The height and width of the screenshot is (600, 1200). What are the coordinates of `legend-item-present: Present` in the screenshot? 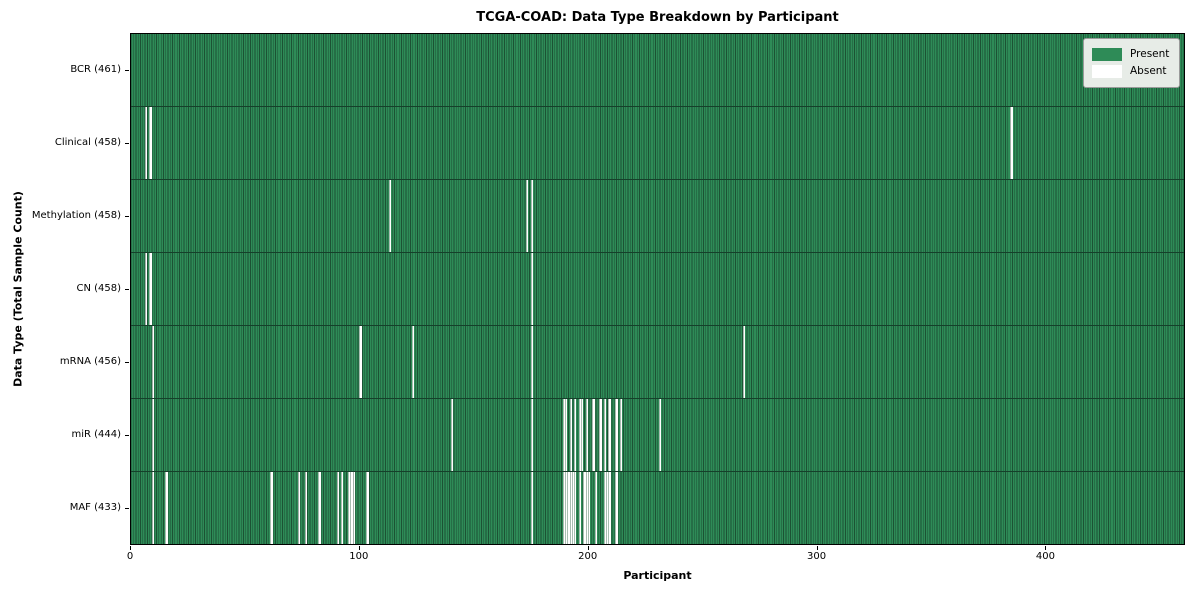 It's located at (1131, 54).